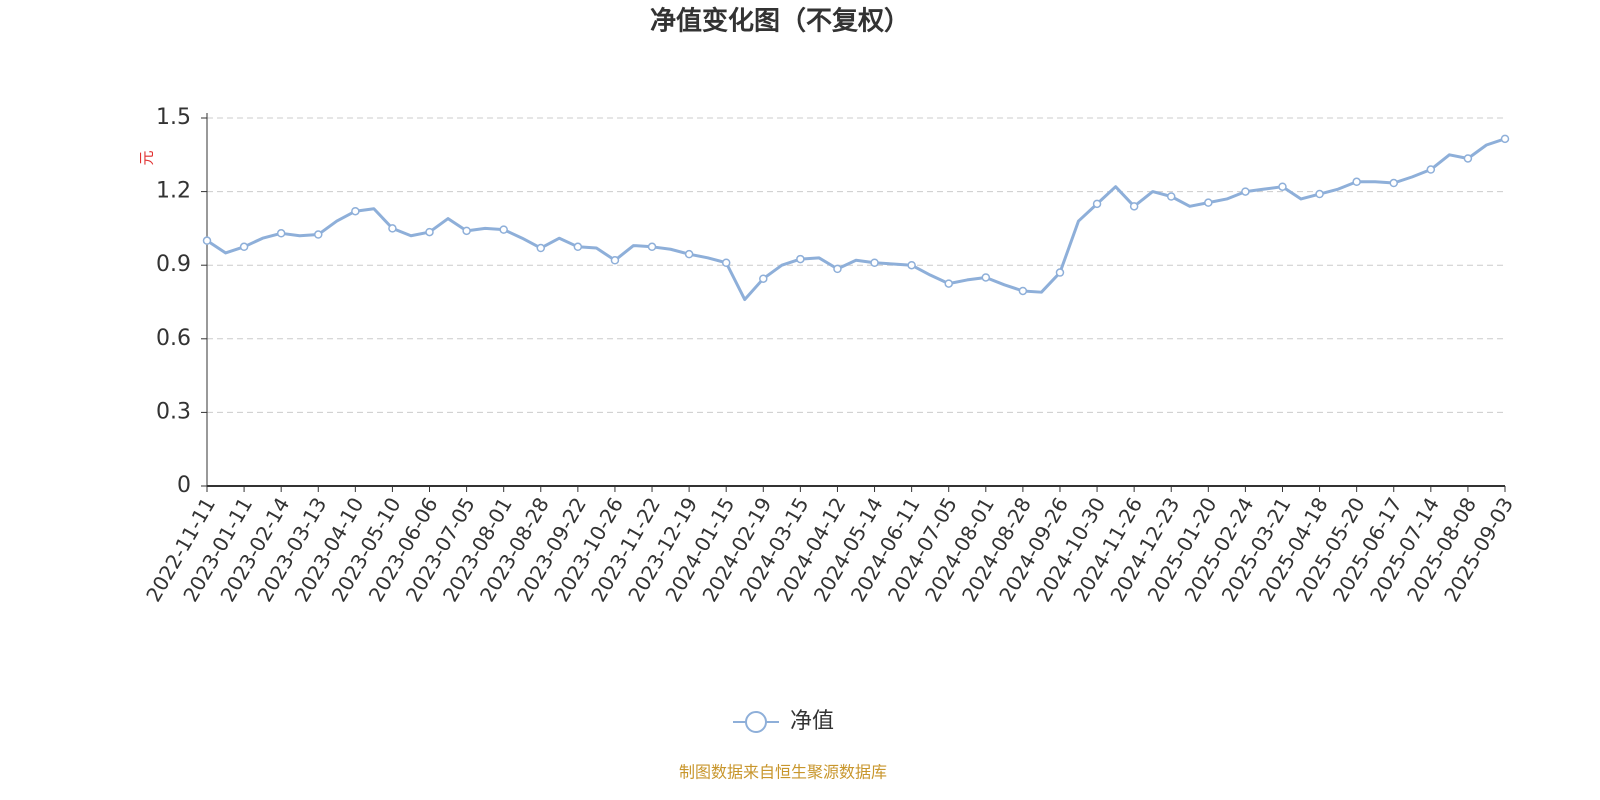 Image resolution: width=1600 pixels, height=800 pixels. What do you see at coordinates (783, 772) in the screenshot?
I see `source-note: 制图数据来自恒生聚源数据库` at bounding box center [783, 772].